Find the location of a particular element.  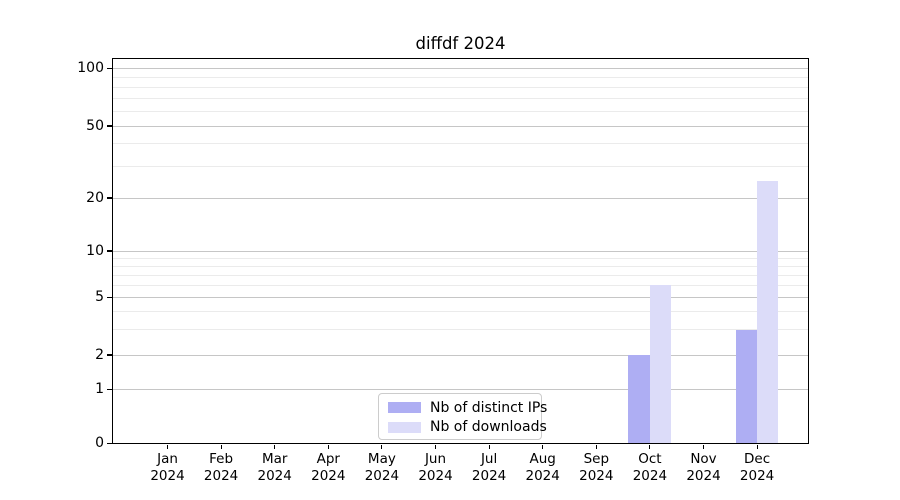

y-tick-label: 100 is located at coordinates (90, 68).